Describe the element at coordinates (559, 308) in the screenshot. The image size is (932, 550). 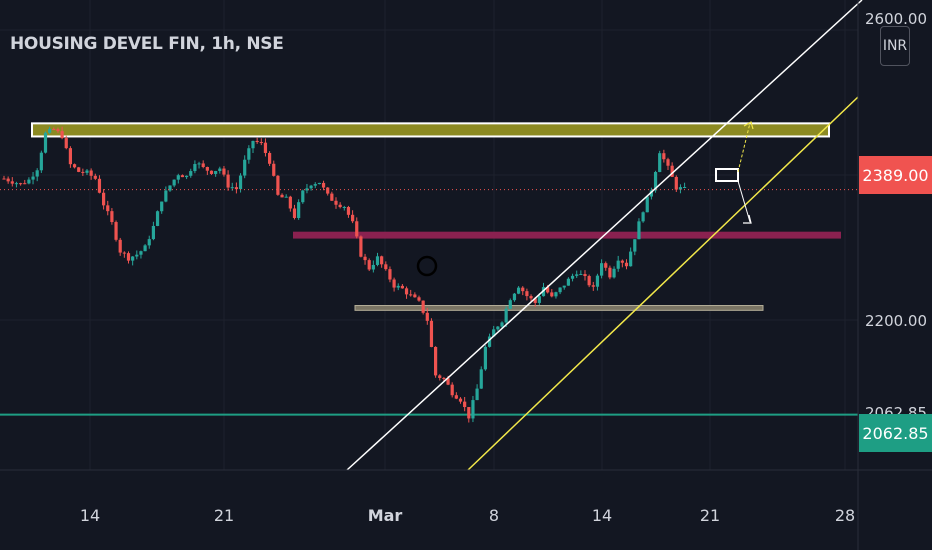
I see `support-zone` at that location.